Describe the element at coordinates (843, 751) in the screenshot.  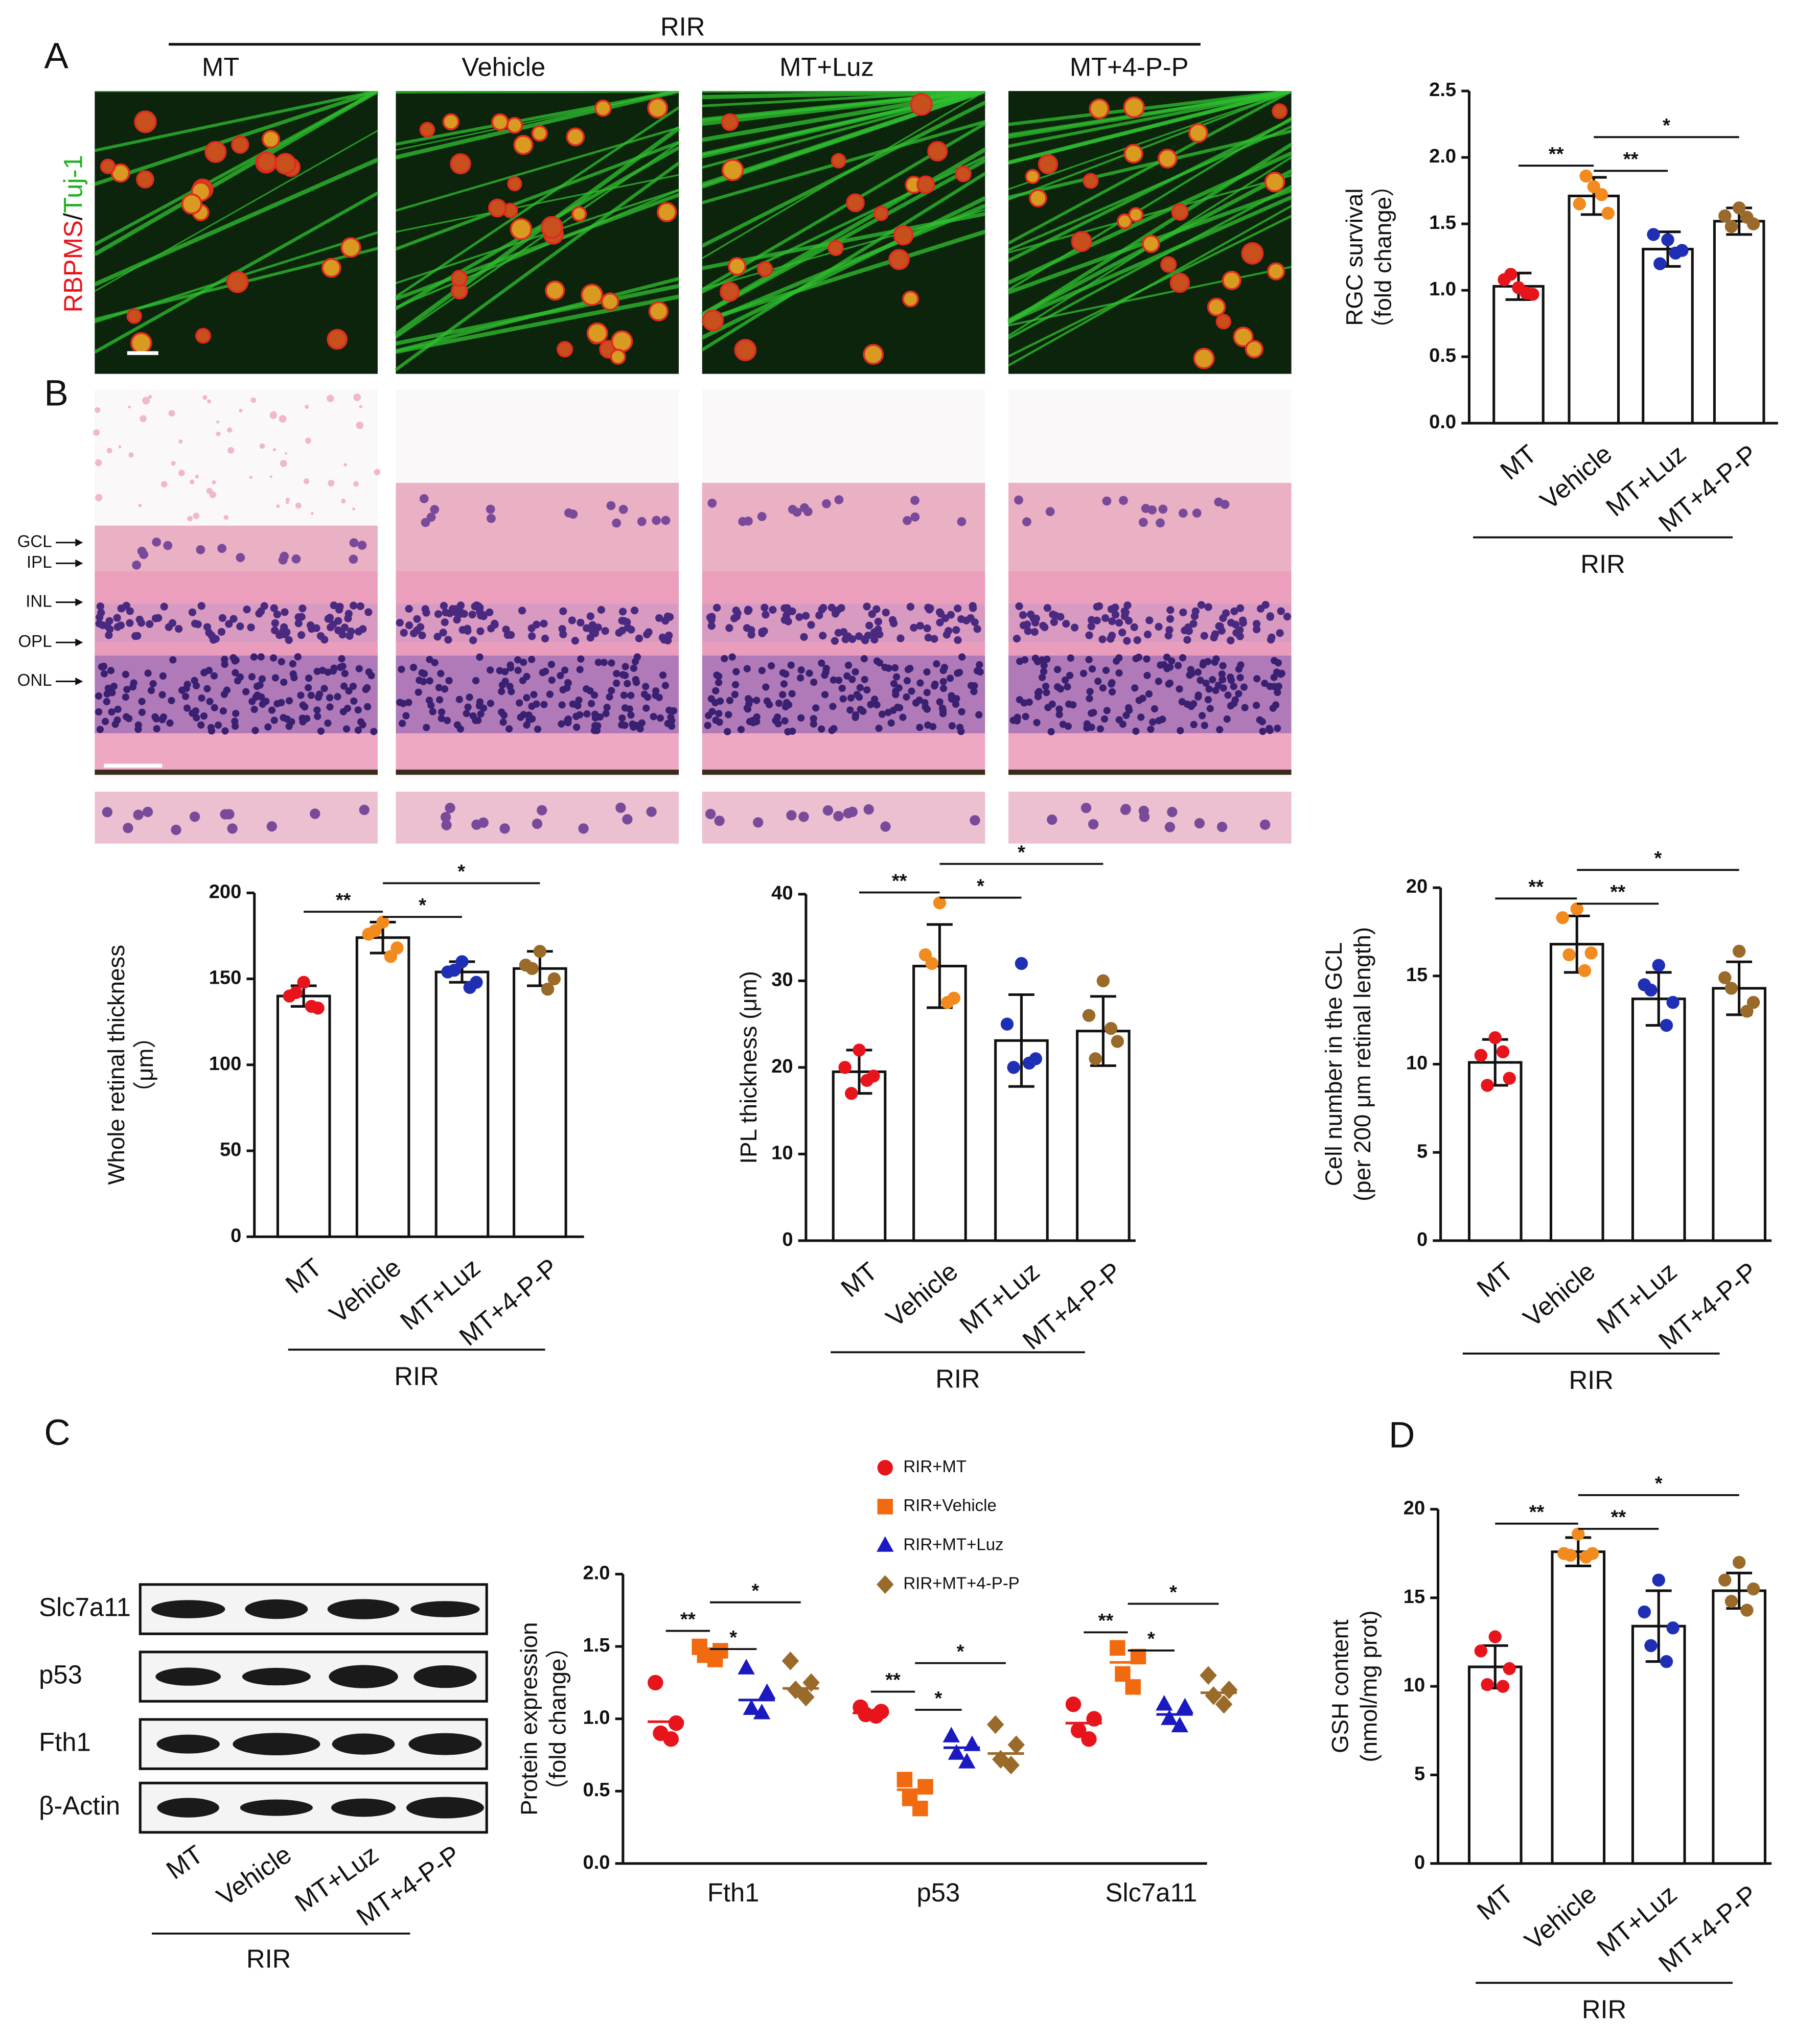
I see `photoreceptor-band` at that location.